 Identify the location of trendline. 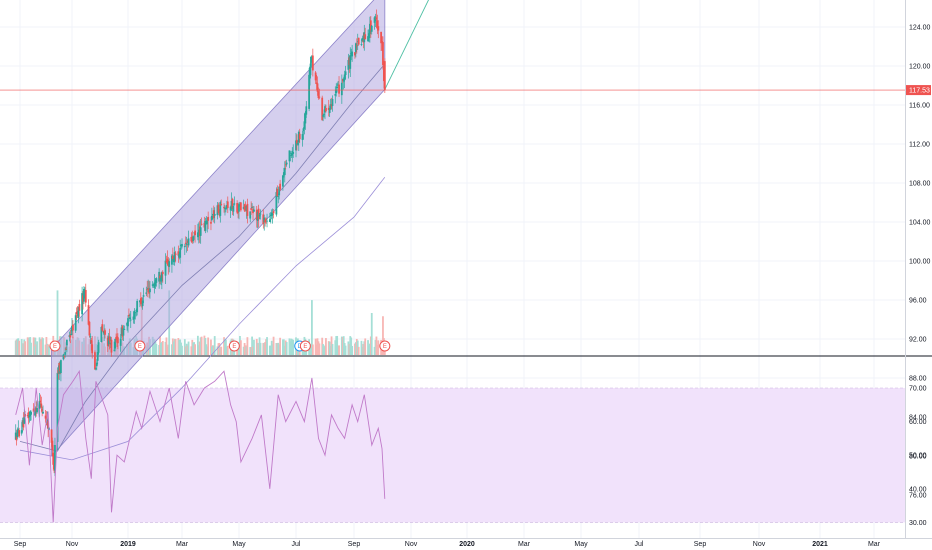
(416, 45).